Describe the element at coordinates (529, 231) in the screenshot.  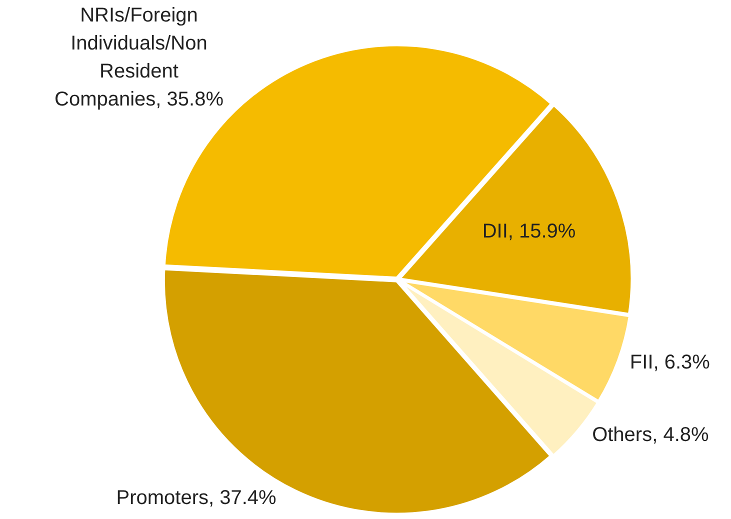
I see `slice-label: DII, 15.9%` at that location.